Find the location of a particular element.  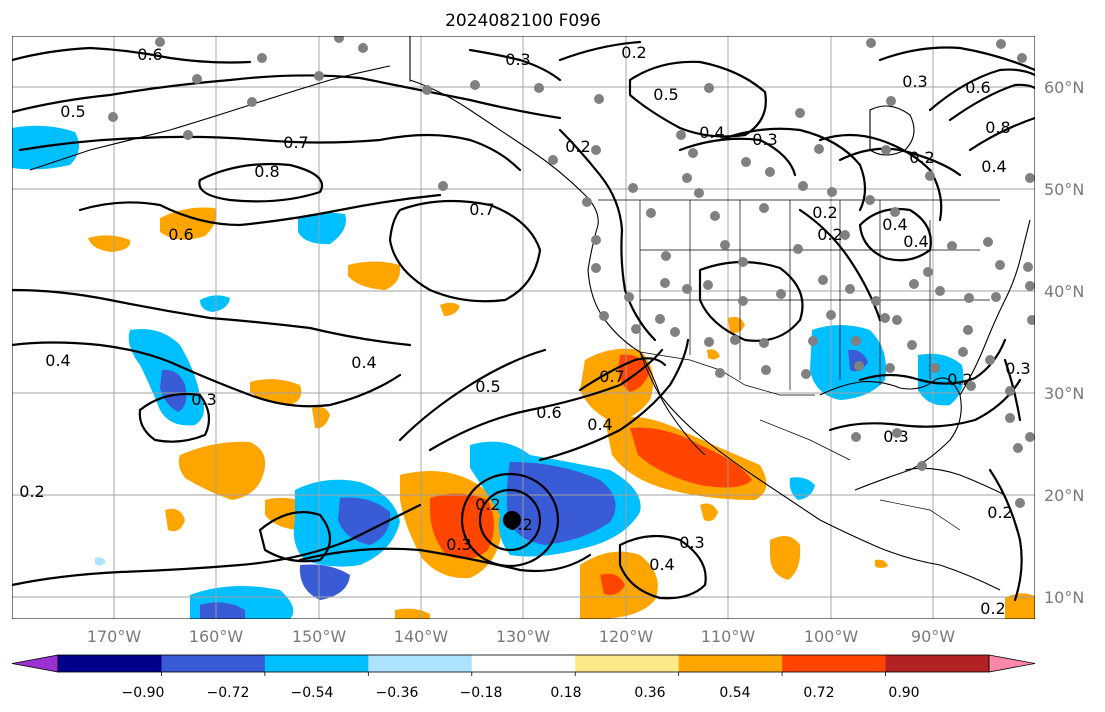

colorbar-tick-label: 0.72 is located at coordinates (818, 693).